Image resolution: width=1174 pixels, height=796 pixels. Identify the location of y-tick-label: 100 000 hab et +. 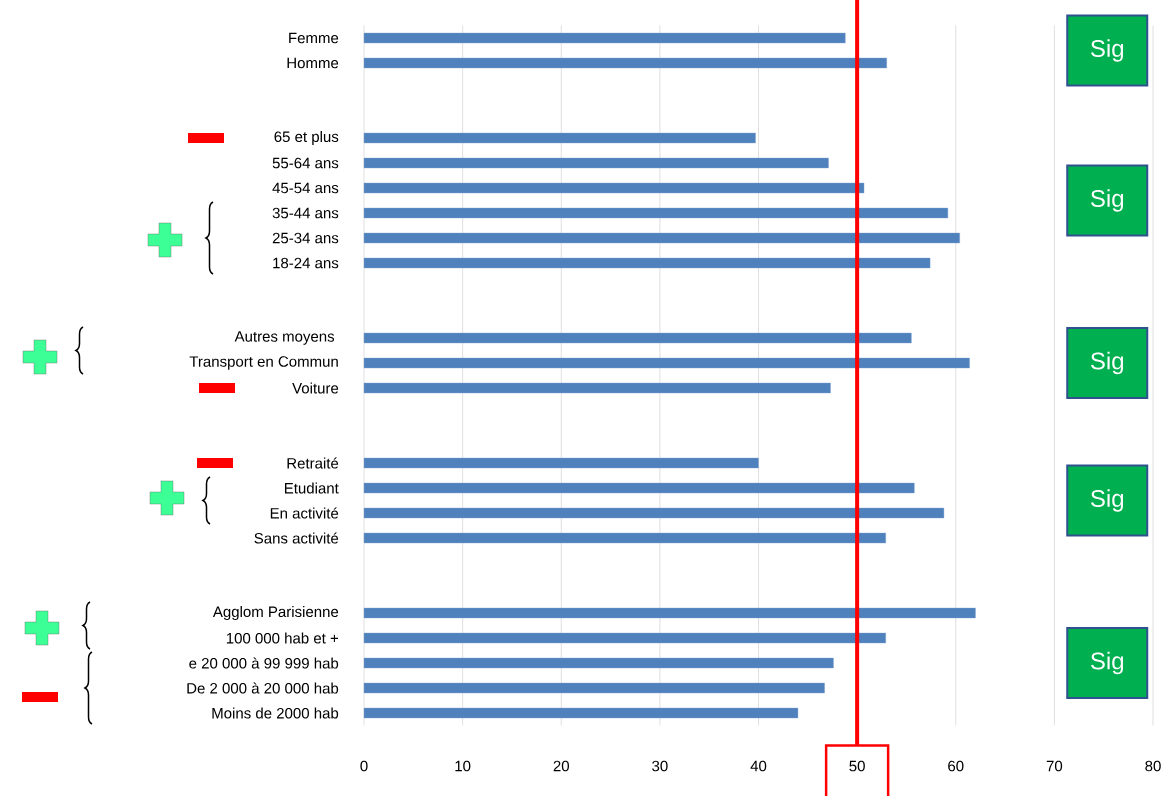
(282, 638).